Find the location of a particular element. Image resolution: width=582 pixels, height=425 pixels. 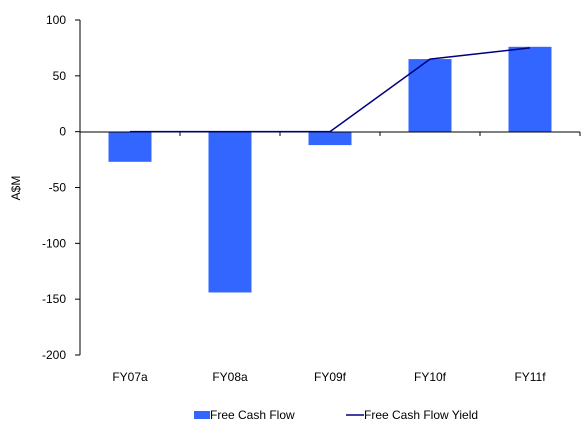

y-tick-label: 100 is located at coordinates (56, 20).